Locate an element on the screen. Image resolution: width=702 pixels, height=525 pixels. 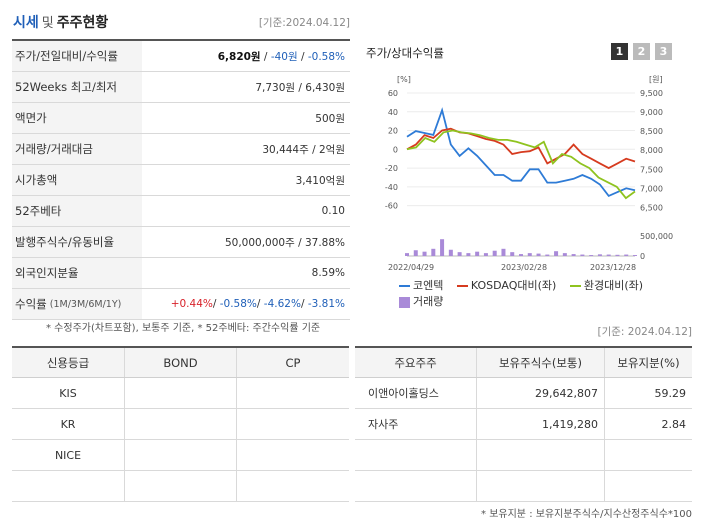
table-cell: 2.84 is located at coordinates (674, 424).